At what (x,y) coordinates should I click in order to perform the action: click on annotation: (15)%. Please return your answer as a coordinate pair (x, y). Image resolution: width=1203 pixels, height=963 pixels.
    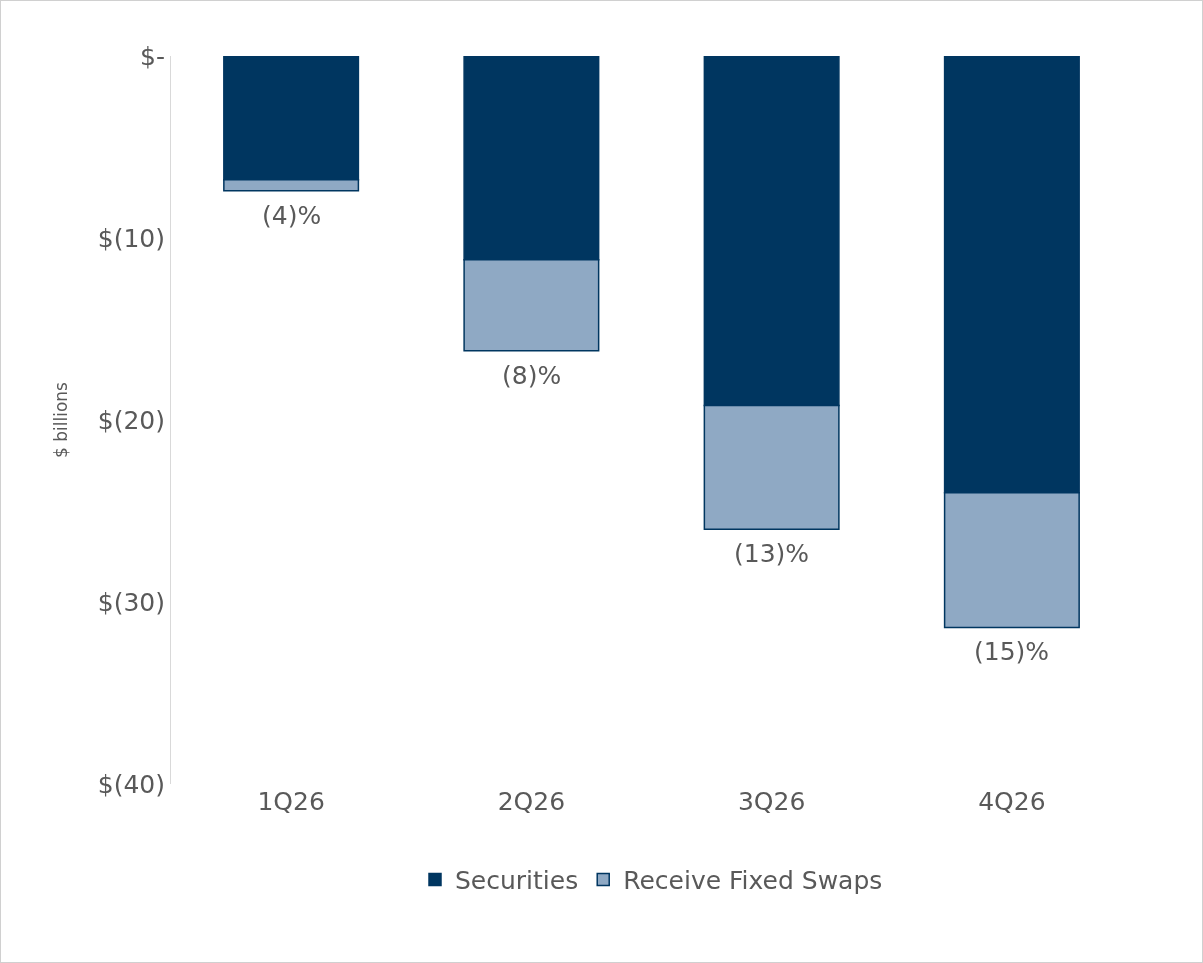
    Looking at the image, I should click on (1012, 651).